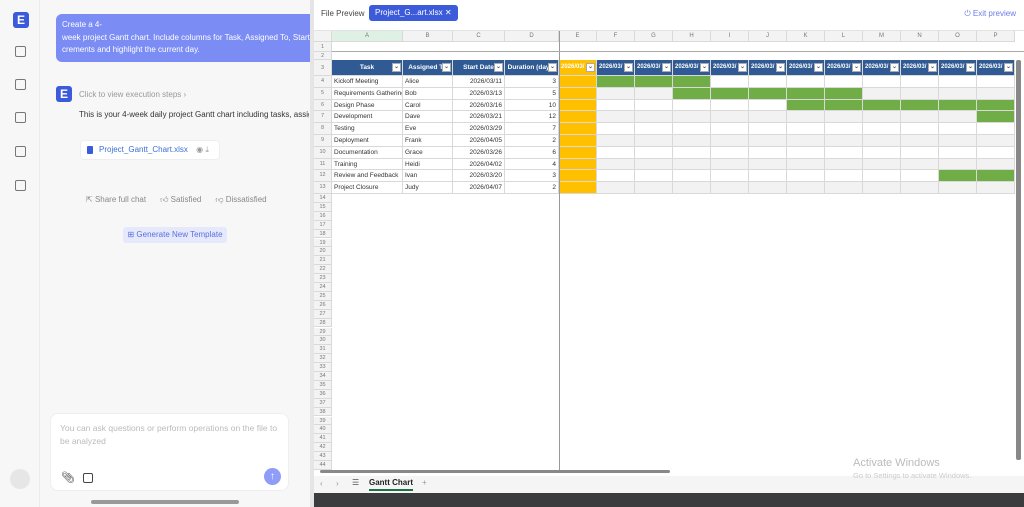 The image size is (1024, 507). What do you see at coordinates (132, 94) in the screenshot?
I see `execution-steps-link: Click to view execution steps ›` at bounding box center [132, 94].